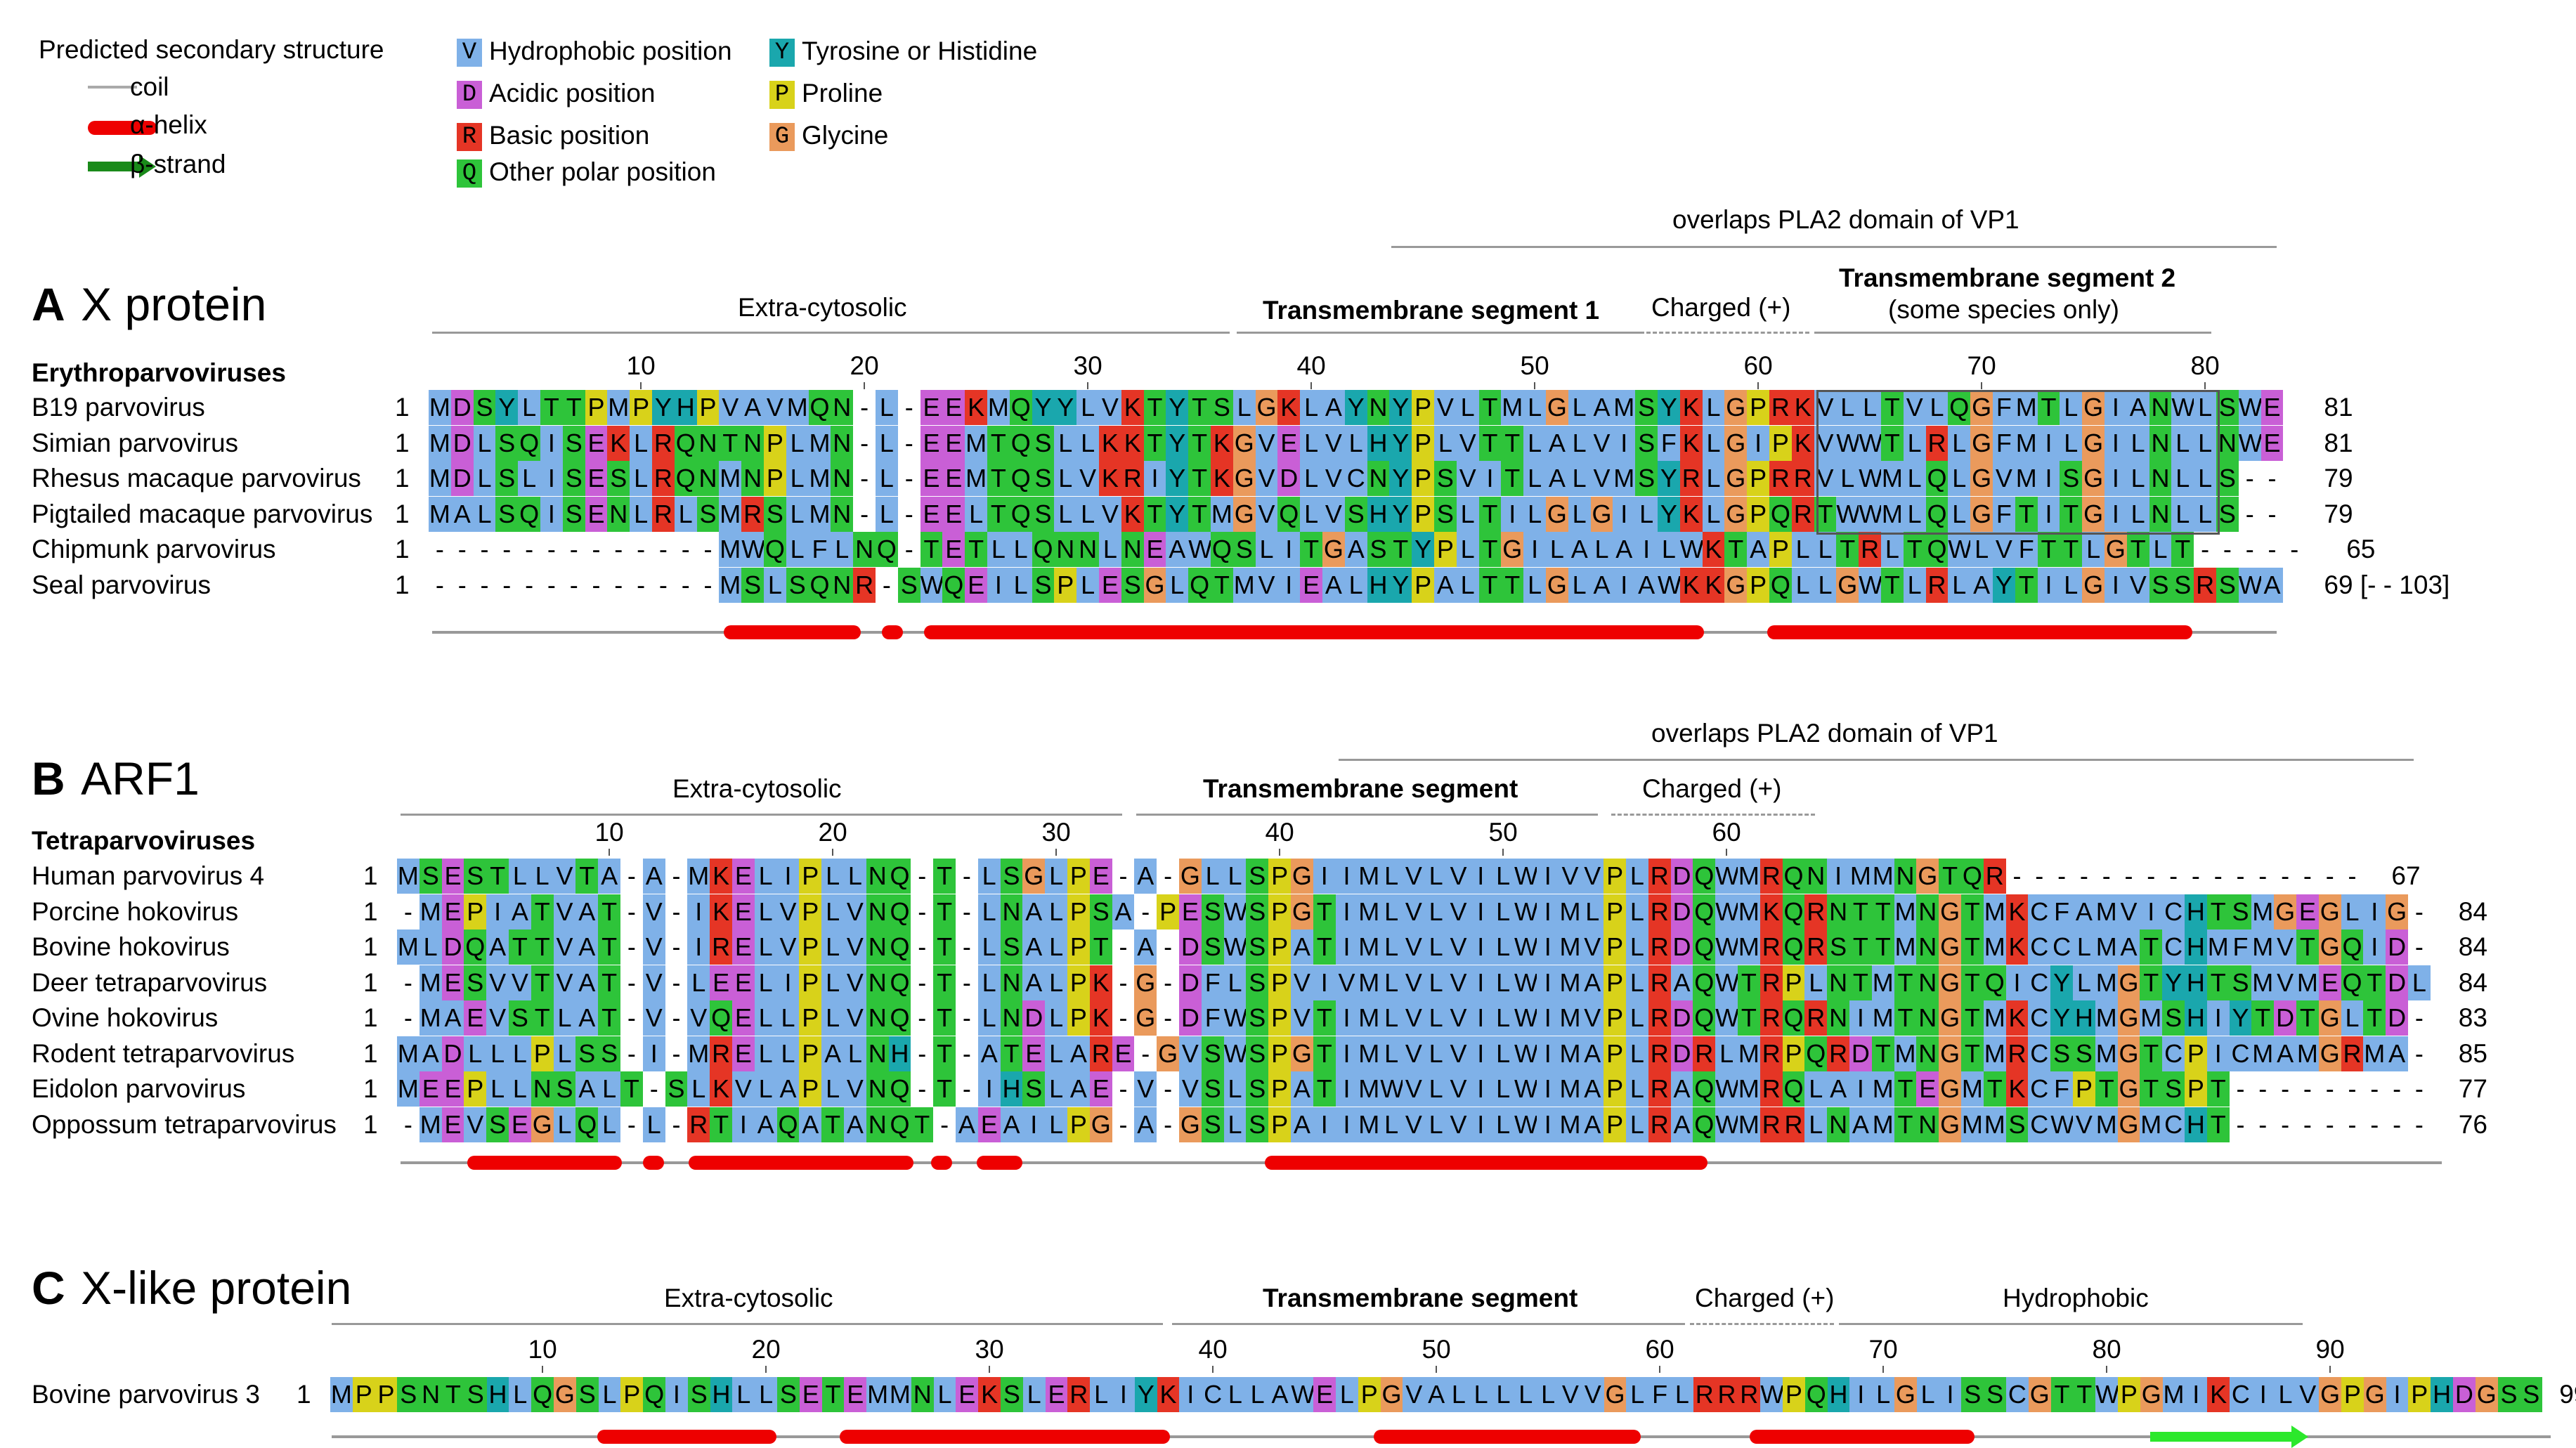 This screenshot has width=2576, height=1448. Describe the element at coordinates (542, 1349) in the screenshot. I see `tick-label: 10` at that location.